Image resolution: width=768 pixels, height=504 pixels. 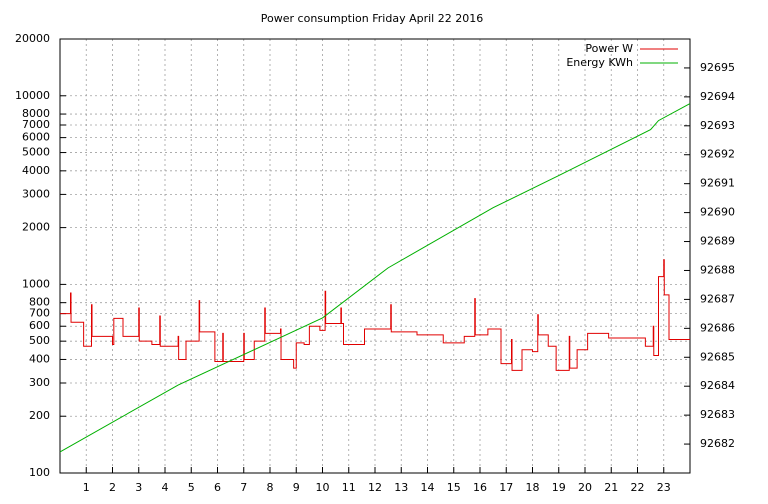 What do you see at coordinates (191, 487) in the screenshot?
I see `x-tick-label: 5` at bounding box center [191, 487].